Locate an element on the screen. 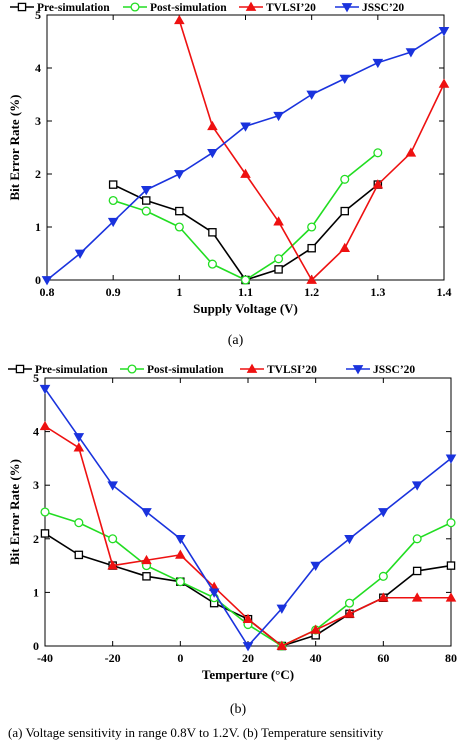 The image size is (474, 741). legend-label: Post-simulation is located at coordinates (188, 8).